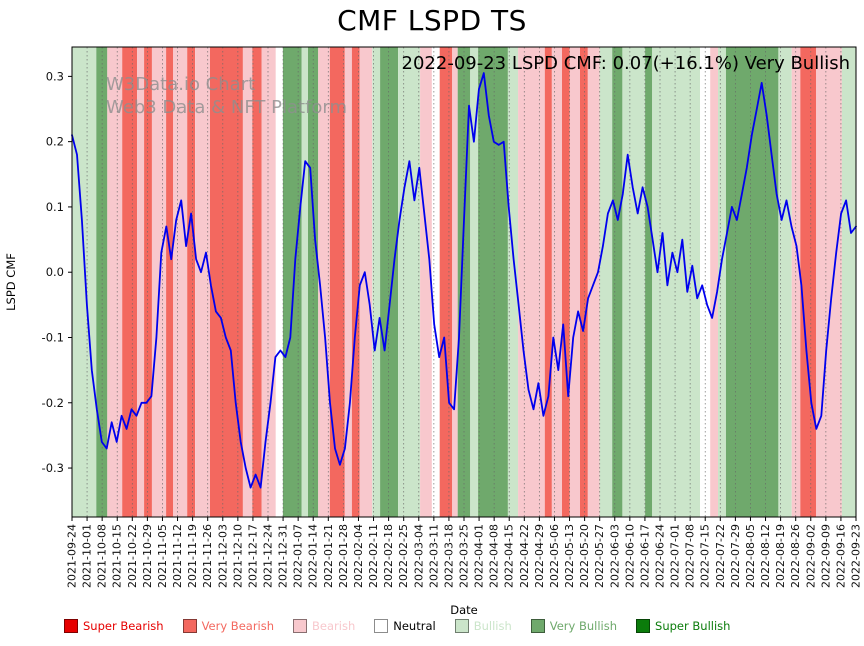 Image resolution: width=864 pixels, height=646 pixels. What do you see at coordinates (795, 556) in the screenshot?
I see `x-tick-label: 2022-08-26` at bounding box center [795, 556].